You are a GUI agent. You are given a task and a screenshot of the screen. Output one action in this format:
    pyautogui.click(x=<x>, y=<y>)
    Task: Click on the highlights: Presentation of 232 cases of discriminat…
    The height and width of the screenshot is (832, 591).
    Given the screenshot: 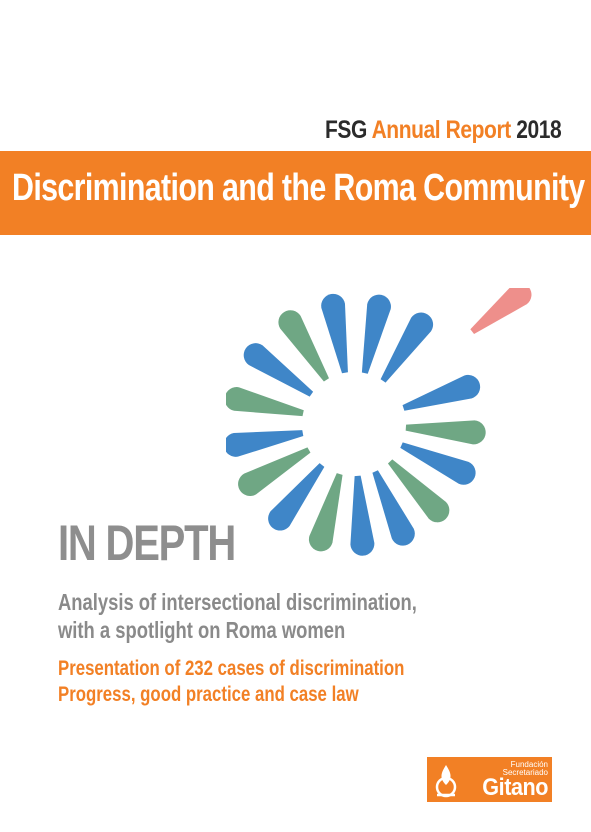 What is the action you would take?
    pyautogui.click(x=231, y=682)
    